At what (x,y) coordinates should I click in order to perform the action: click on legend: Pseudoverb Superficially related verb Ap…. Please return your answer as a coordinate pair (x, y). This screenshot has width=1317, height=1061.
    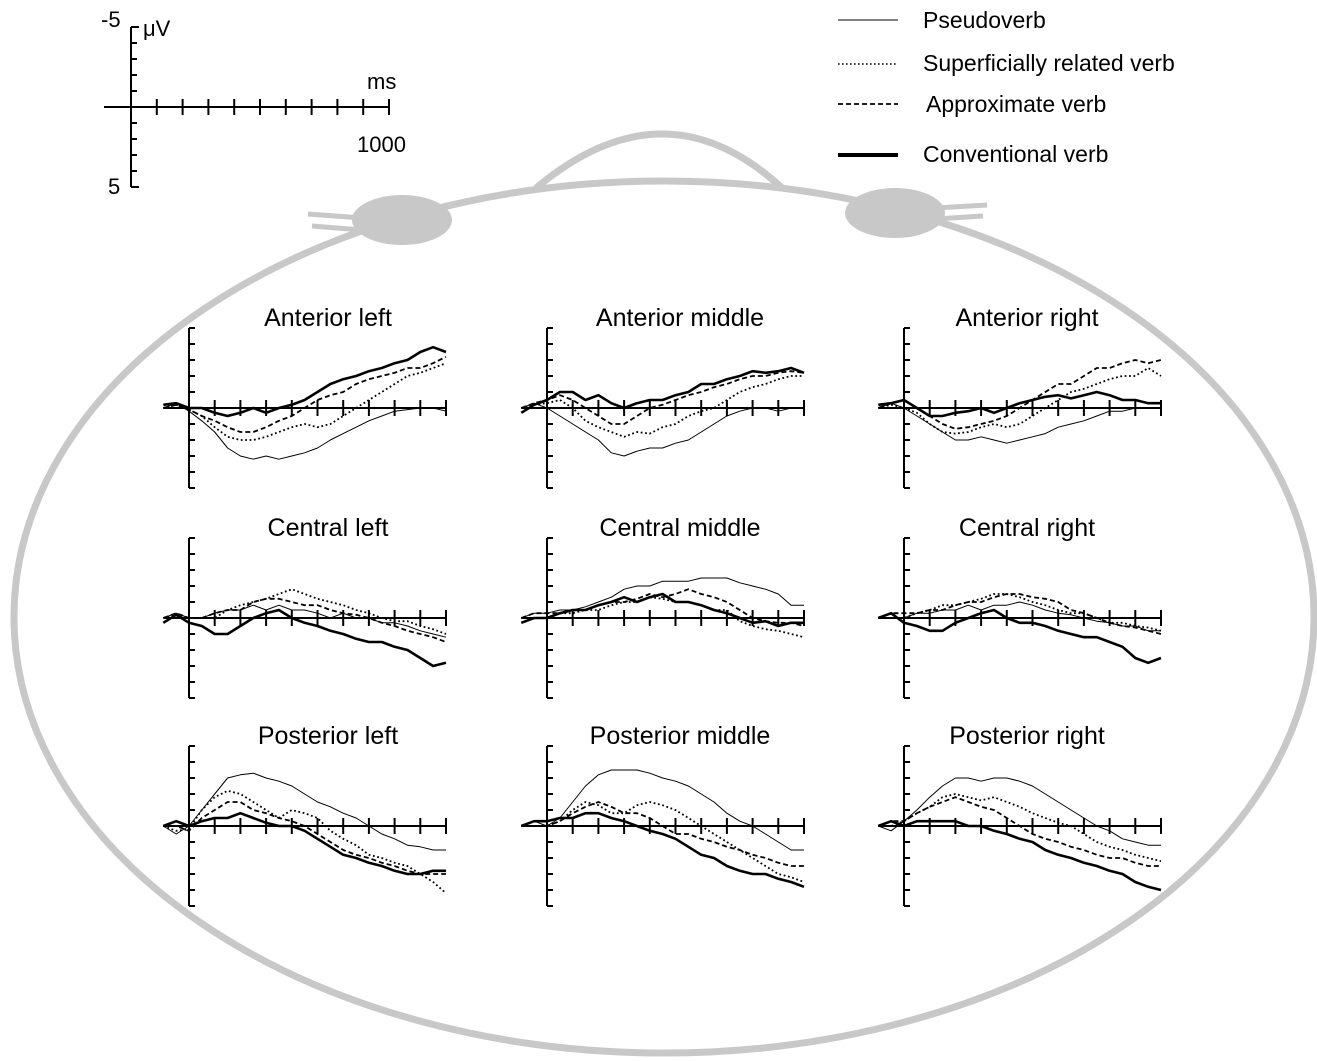
    Looking at the image, I should click on (1006, 87).